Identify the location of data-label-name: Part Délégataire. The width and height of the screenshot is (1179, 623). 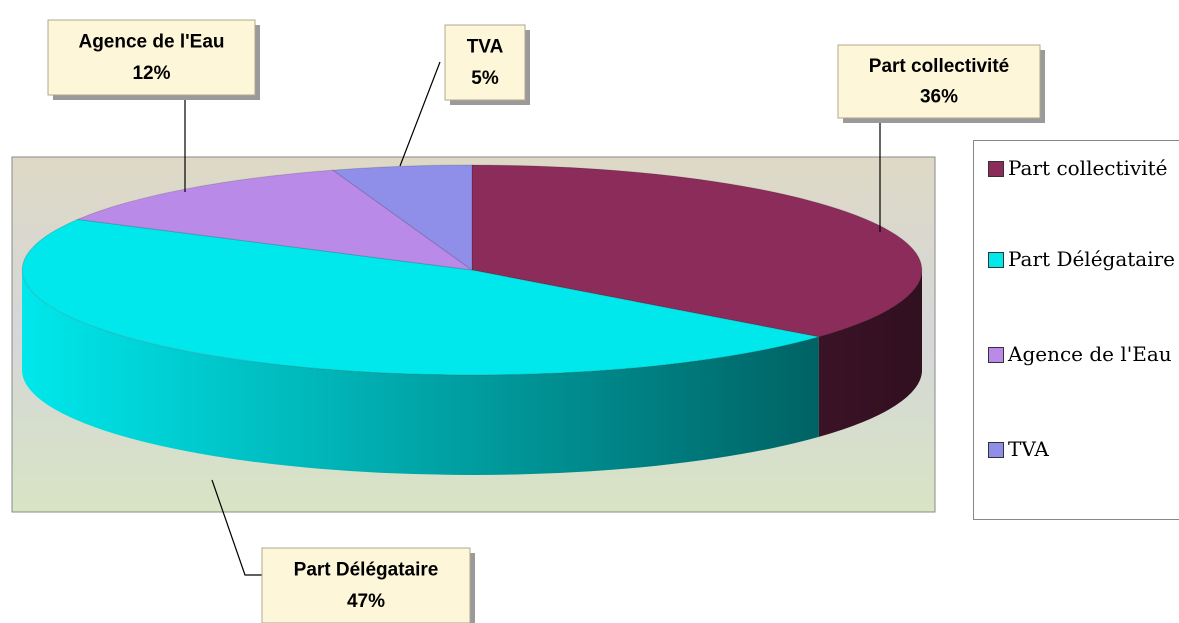
(366, 570).